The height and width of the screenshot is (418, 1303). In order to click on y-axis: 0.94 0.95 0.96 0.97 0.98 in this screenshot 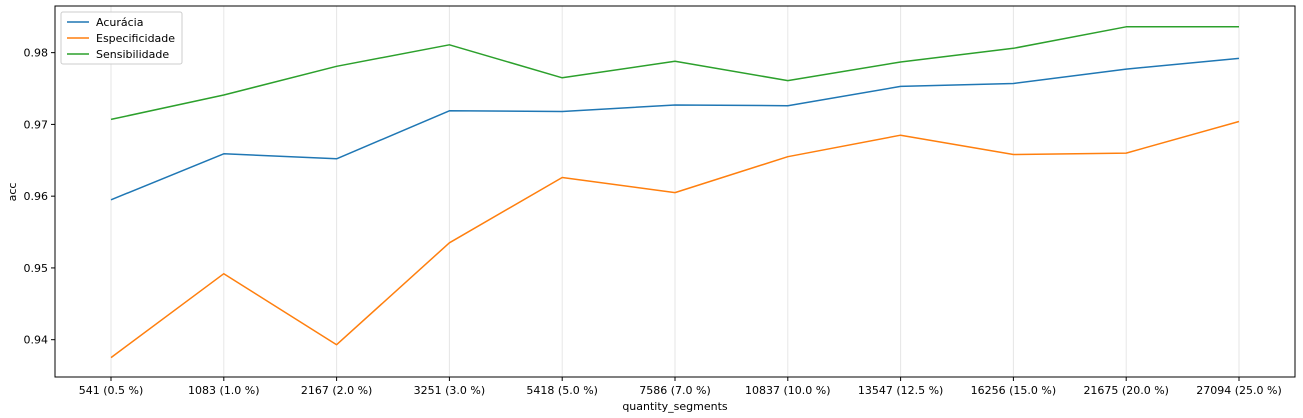, I will do `click(39, 197)`.